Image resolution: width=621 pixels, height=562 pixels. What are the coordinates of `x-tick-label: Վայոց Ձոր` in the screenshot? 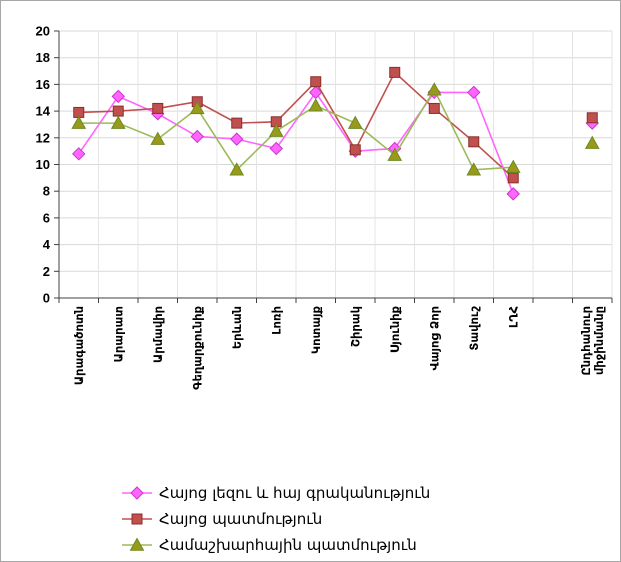 It's located at (434, 338).